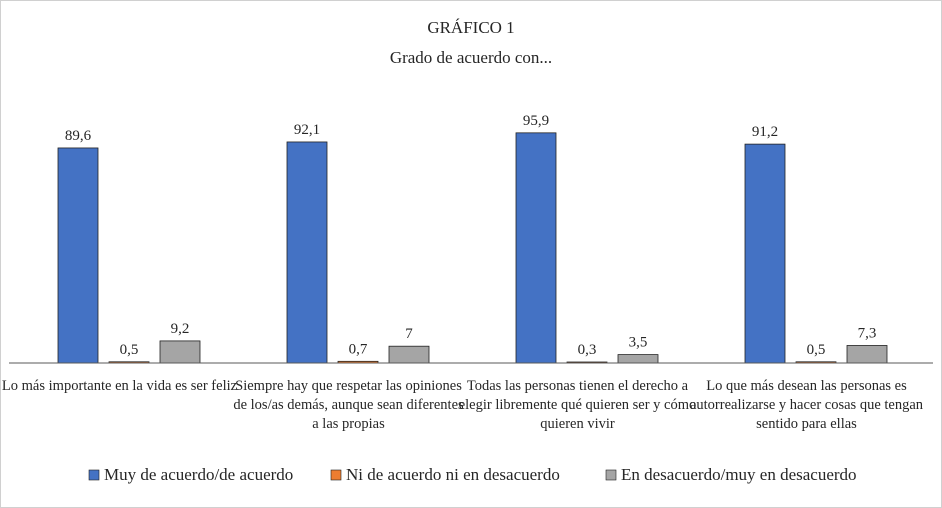  Describe the element at coordinates (638, 343) in the screenshot. I see `value-label-s3-c3: 3,5` at that location.